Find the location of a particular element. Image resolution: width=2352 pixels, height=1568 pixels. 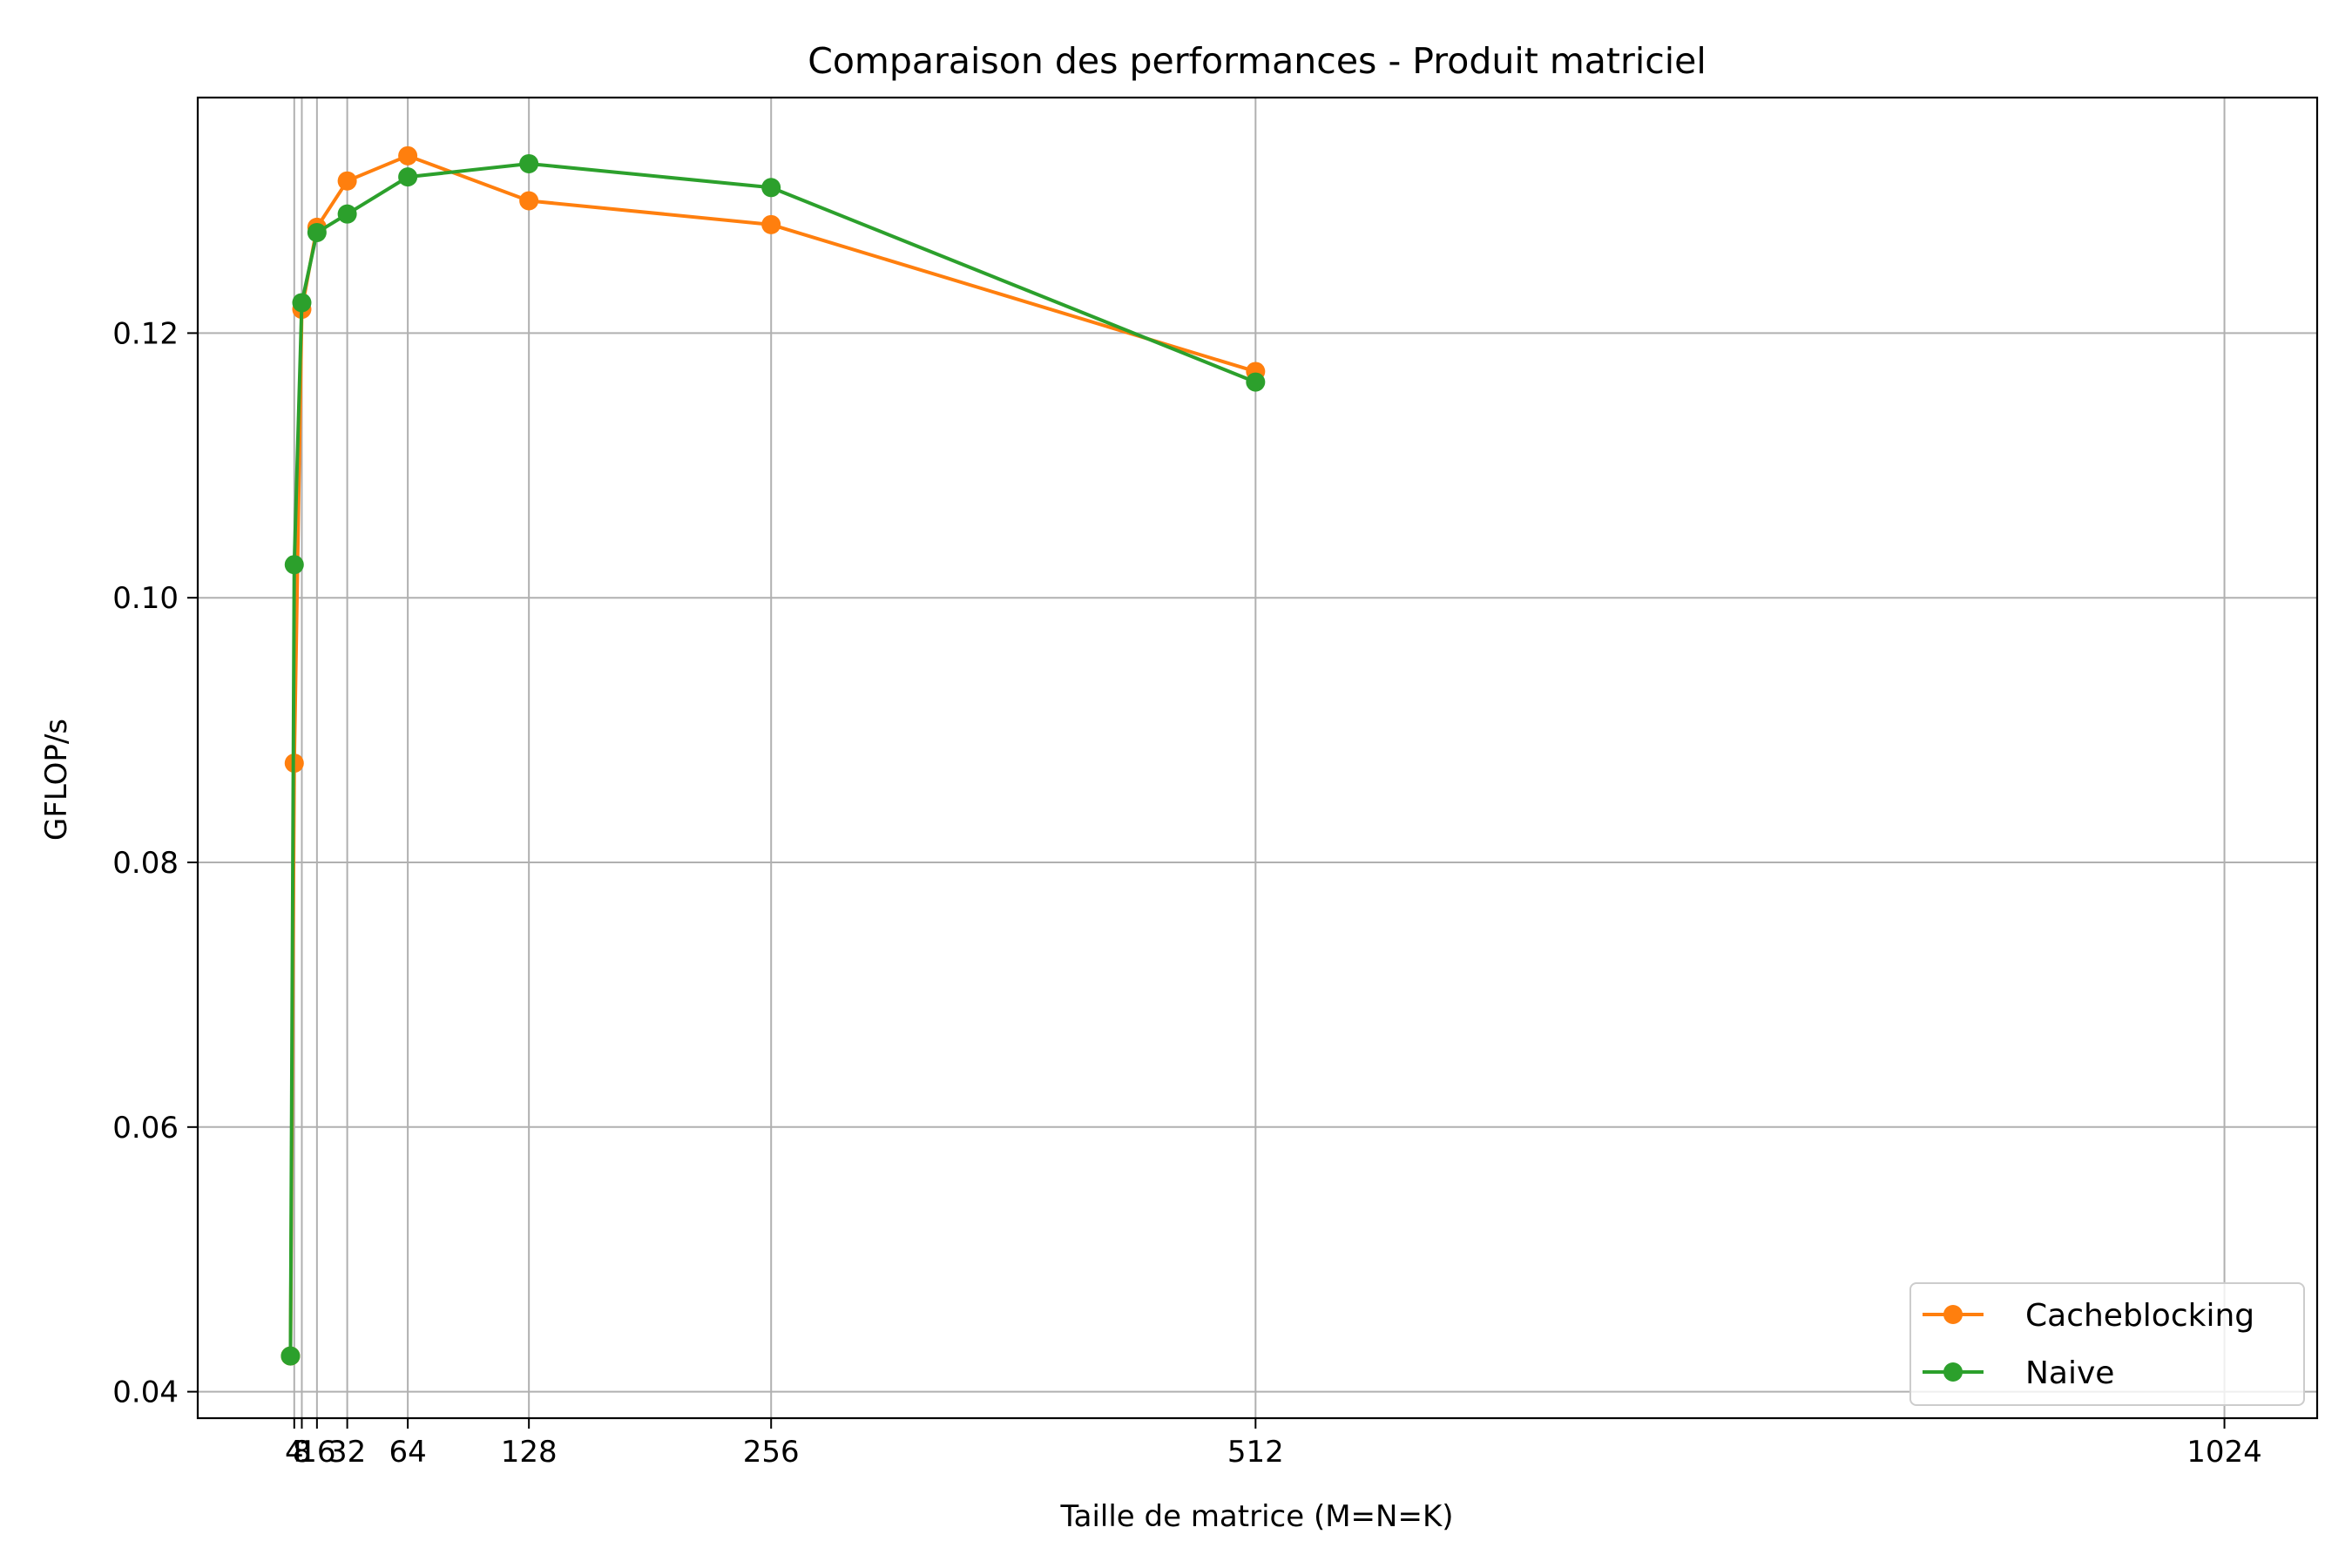

legend-box is located at coordinates (2107, 1344).